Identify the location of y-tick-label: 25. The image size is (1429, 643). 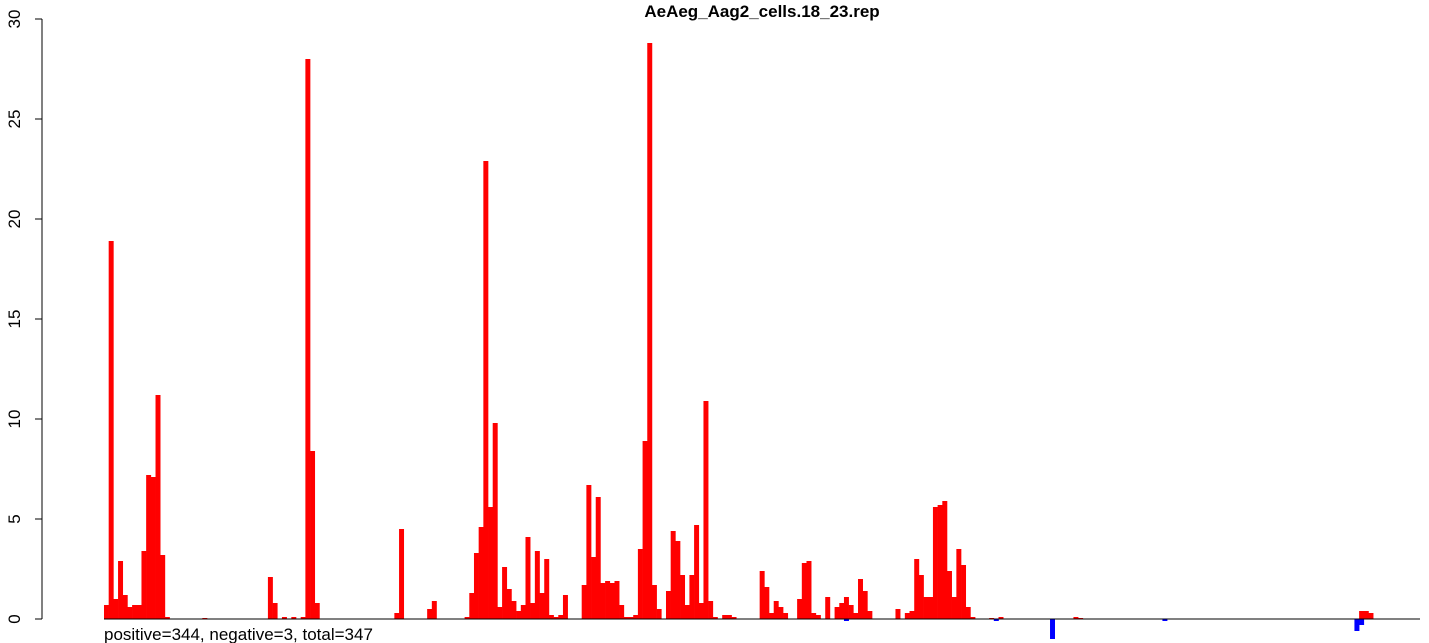
(14, 119).